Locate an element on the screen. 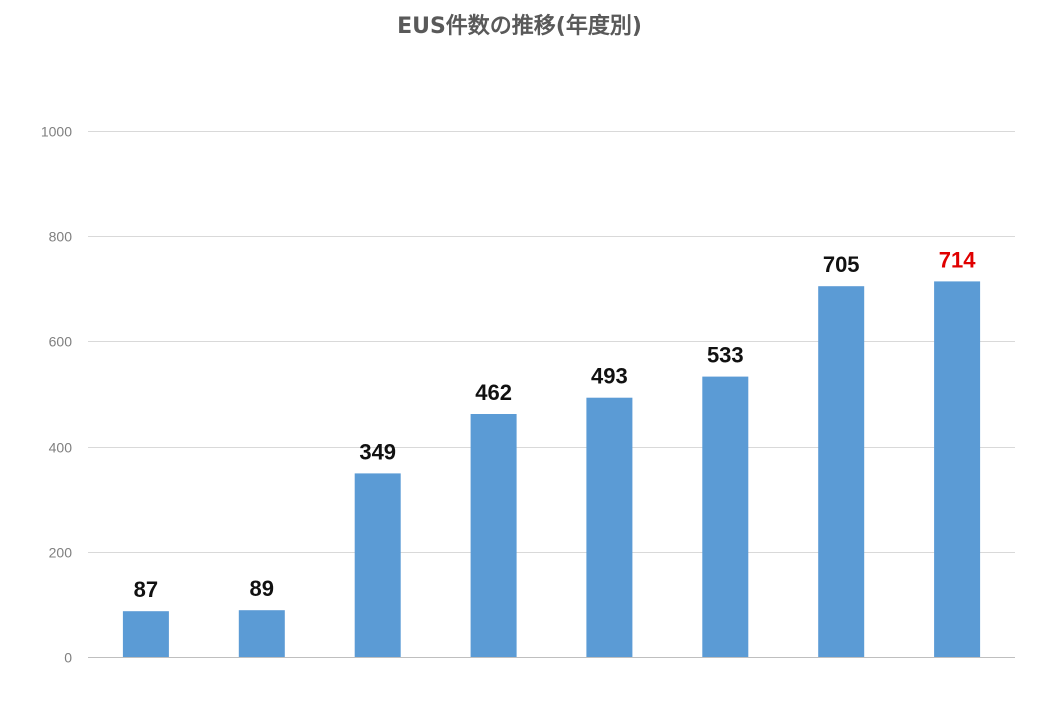 The height and width of the screenshot is (715, 1039). y-tick-label: 0 is located at coordinates (68, 658).